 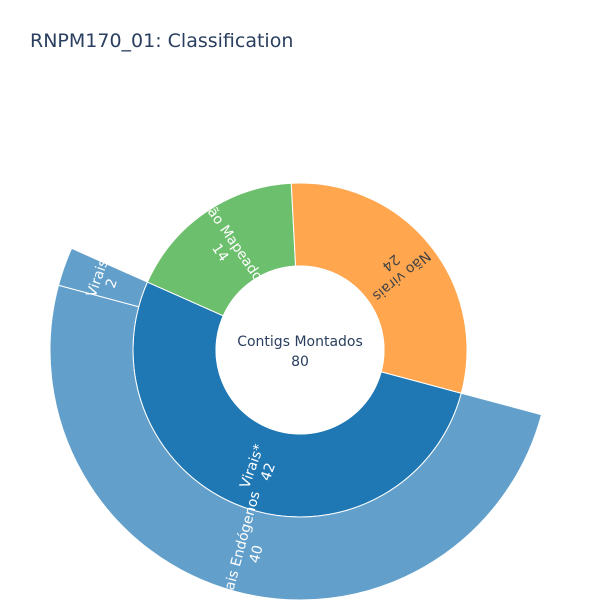 I want to click on segment-value-virais-endogenos: 40, so click(x=257, y=554).